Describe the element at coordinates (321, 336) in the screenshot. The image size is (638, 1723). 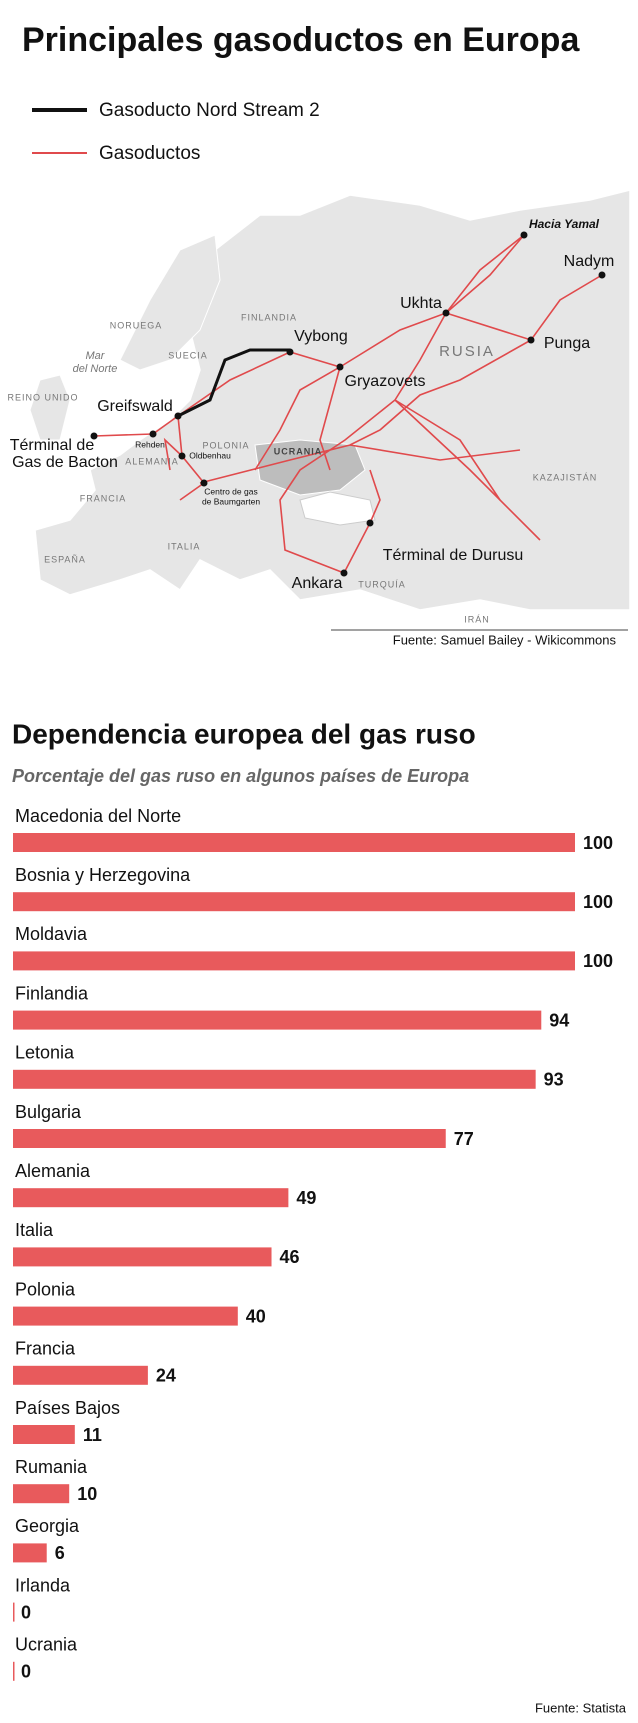
I see `map-label: Vybong` at that location.